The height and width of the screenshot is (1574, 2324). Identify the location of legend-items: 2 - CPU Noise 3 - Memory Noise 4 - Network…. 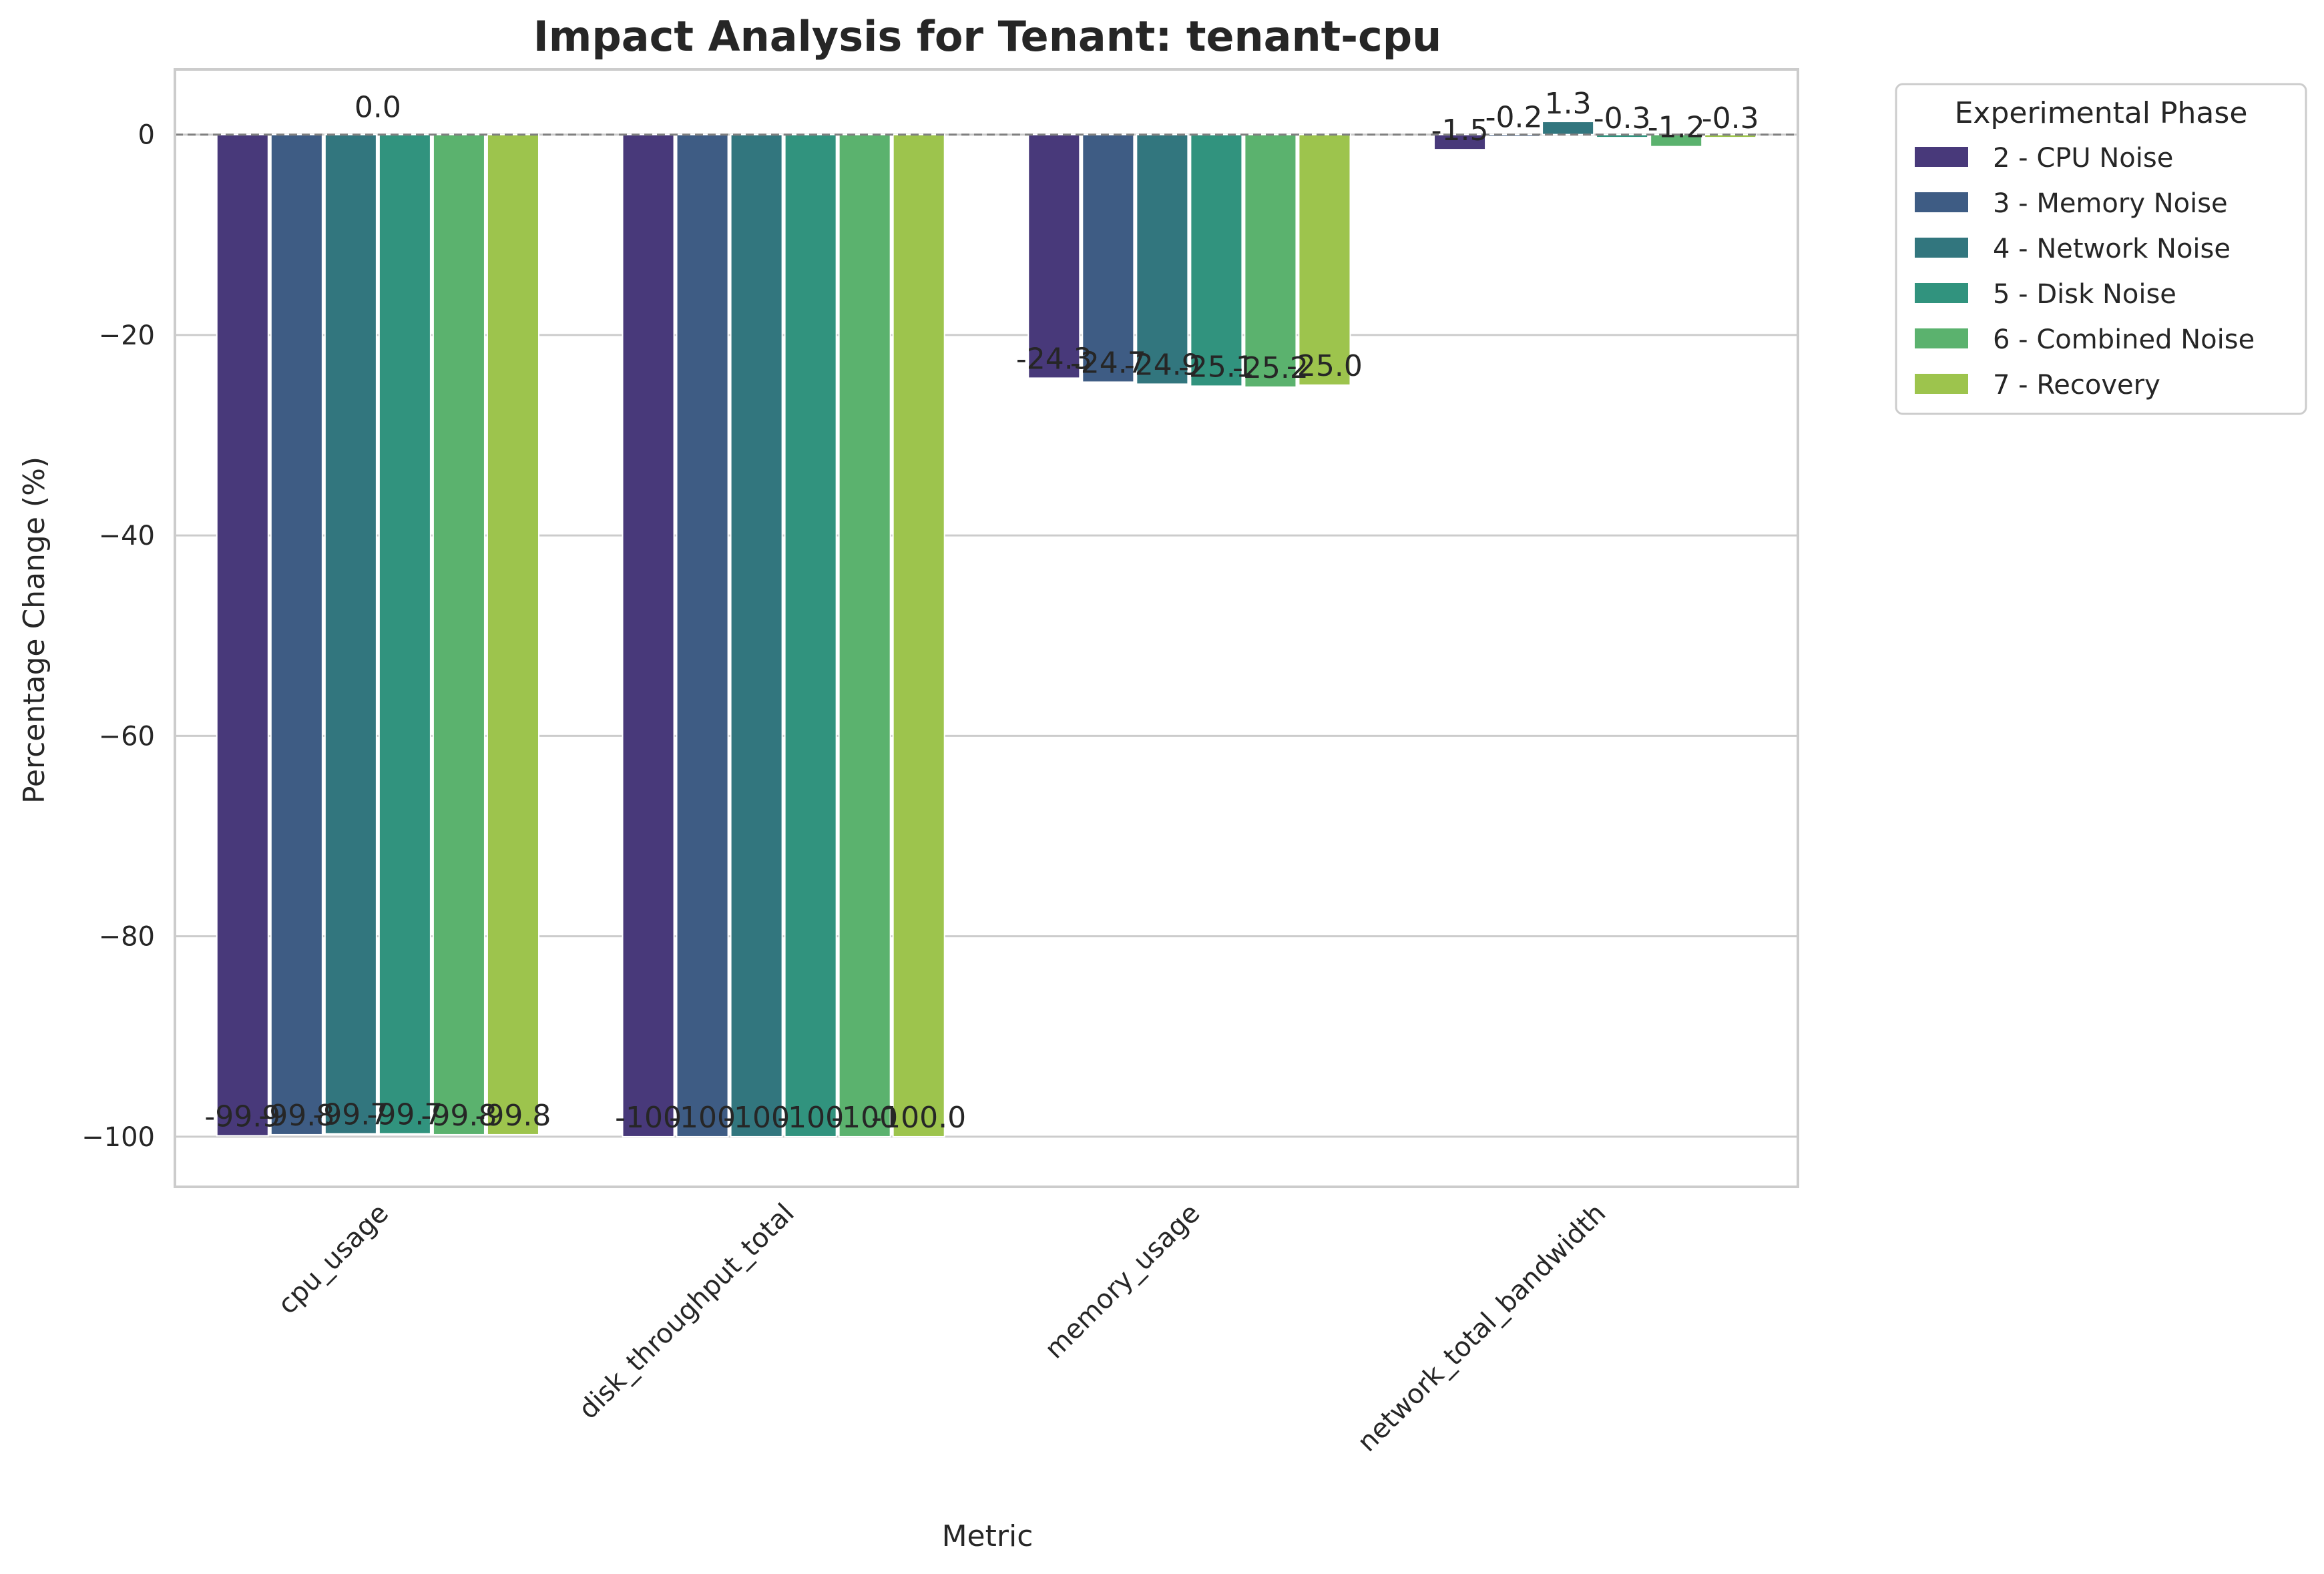
(2085, 272).